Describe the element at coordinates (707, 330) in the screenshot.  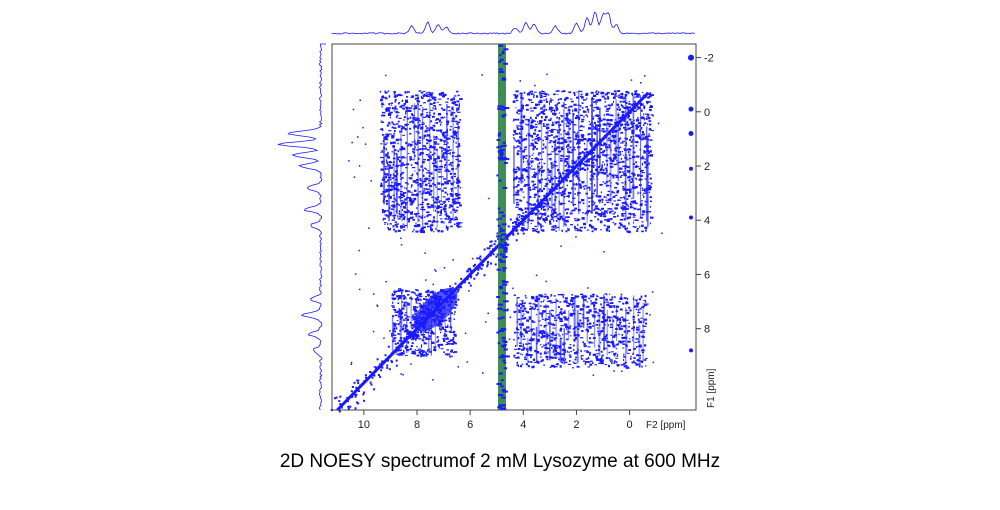
I see `y-tick-label: 8` at that location.